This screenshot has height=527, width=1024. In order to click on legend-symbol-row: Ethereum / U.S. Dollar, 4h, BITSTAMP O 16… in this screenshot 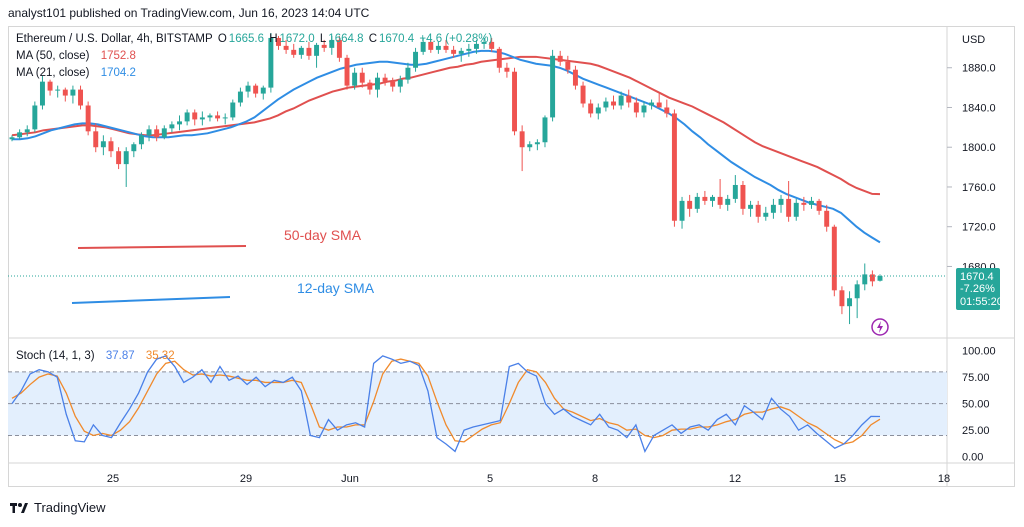, I will do `click(255, 39)`.